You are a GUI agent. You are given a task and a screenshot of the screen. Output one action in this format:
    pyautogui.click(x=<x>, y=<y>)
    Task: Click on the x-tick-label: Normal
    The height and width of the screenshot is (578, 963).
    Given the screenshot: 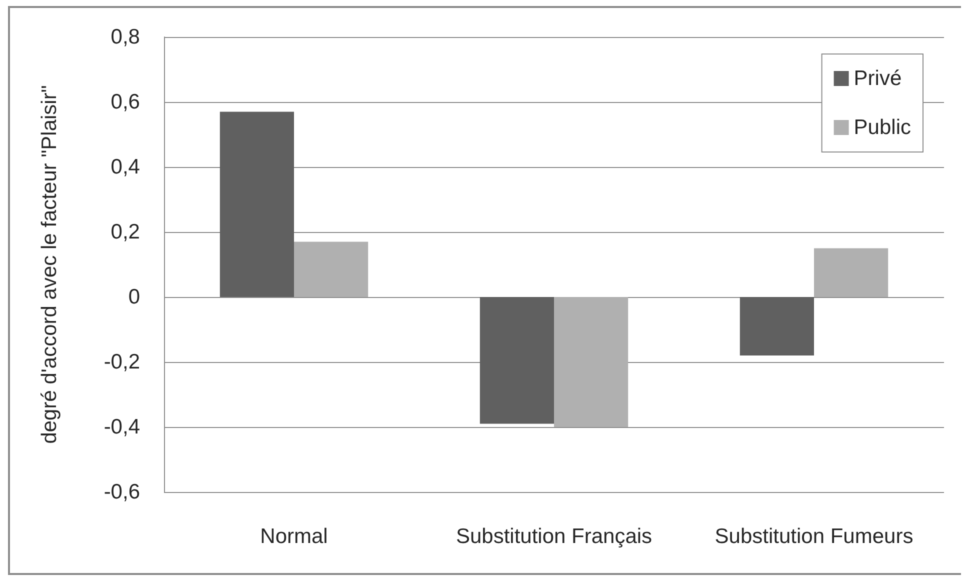 What is the action you would take?
    pyautogui.click(x=294, y=536)
    